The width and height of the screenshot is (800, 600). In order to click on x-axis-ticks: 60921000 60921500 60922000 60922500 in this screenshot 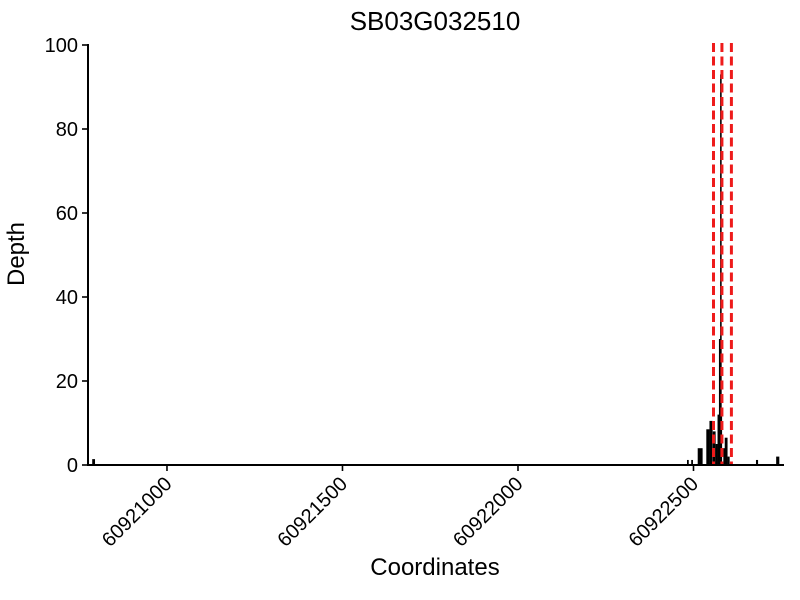, I will do `click(400, 508)`.